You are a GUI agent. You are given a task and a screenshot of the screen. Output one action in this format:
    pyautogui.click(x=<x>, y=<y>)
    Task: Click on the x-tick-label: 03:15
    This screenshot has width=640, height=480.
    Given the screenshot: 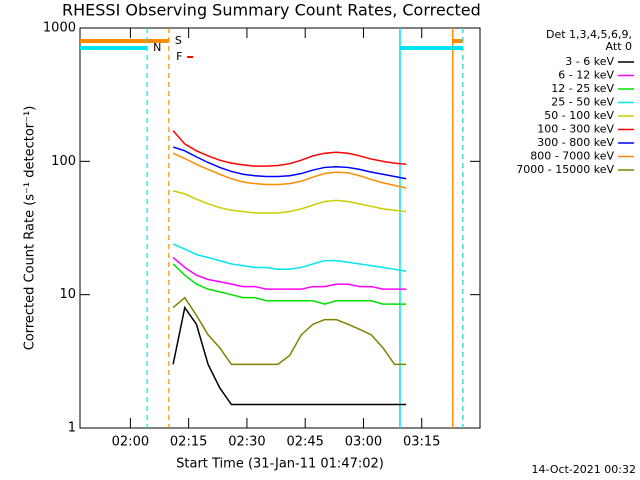 What is the action you would take?
    pyautogui.click(x=421, y=442)
    